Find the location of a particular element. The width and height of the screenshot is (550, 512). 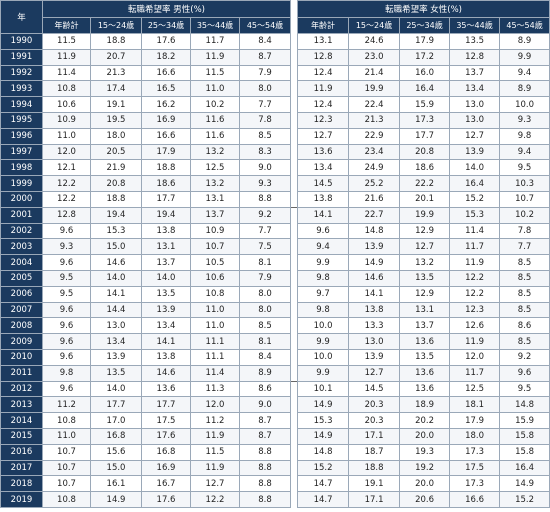

male-value-cell: 21.3 is located at coordinates (116, 73).